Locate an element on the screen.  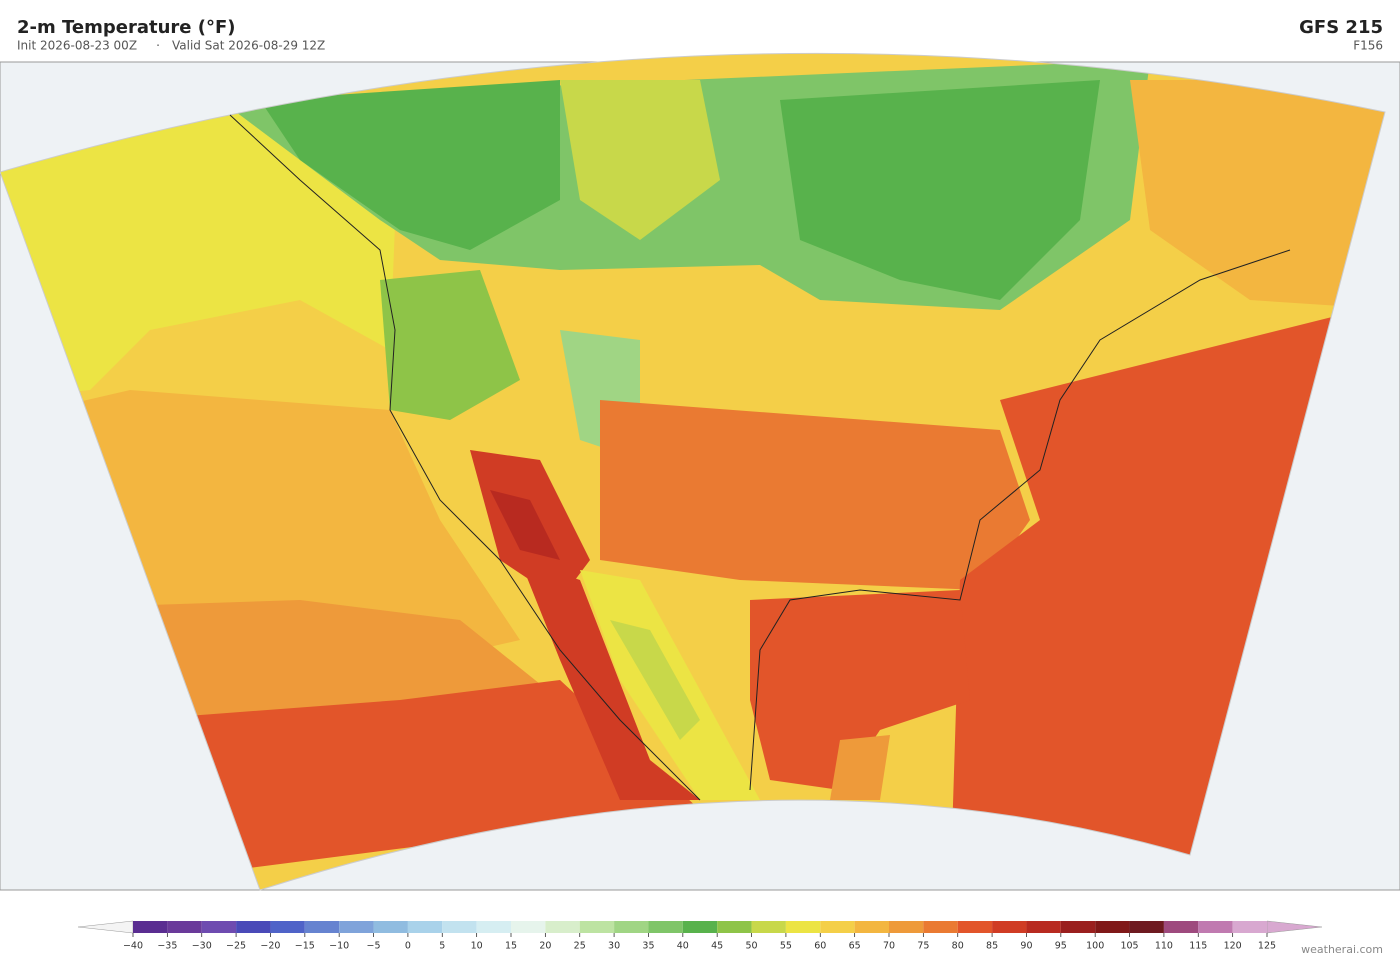
colorbar-tick-label: −10 is located at coordinates (339, 946).